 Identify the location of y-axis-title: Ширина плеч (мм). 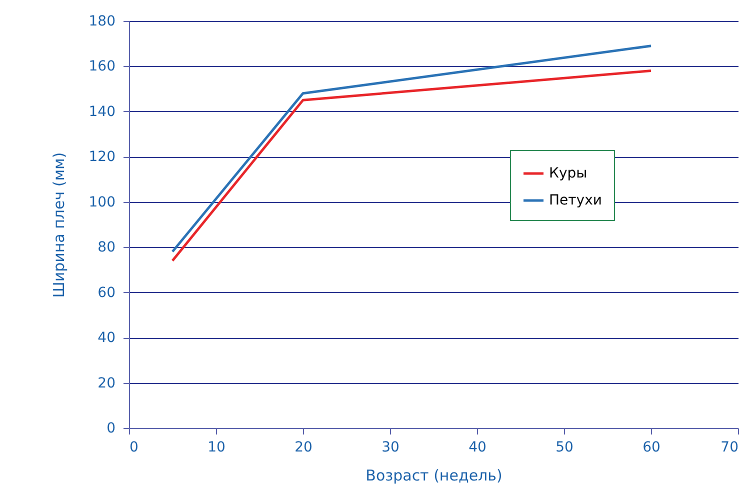
(59, 225).